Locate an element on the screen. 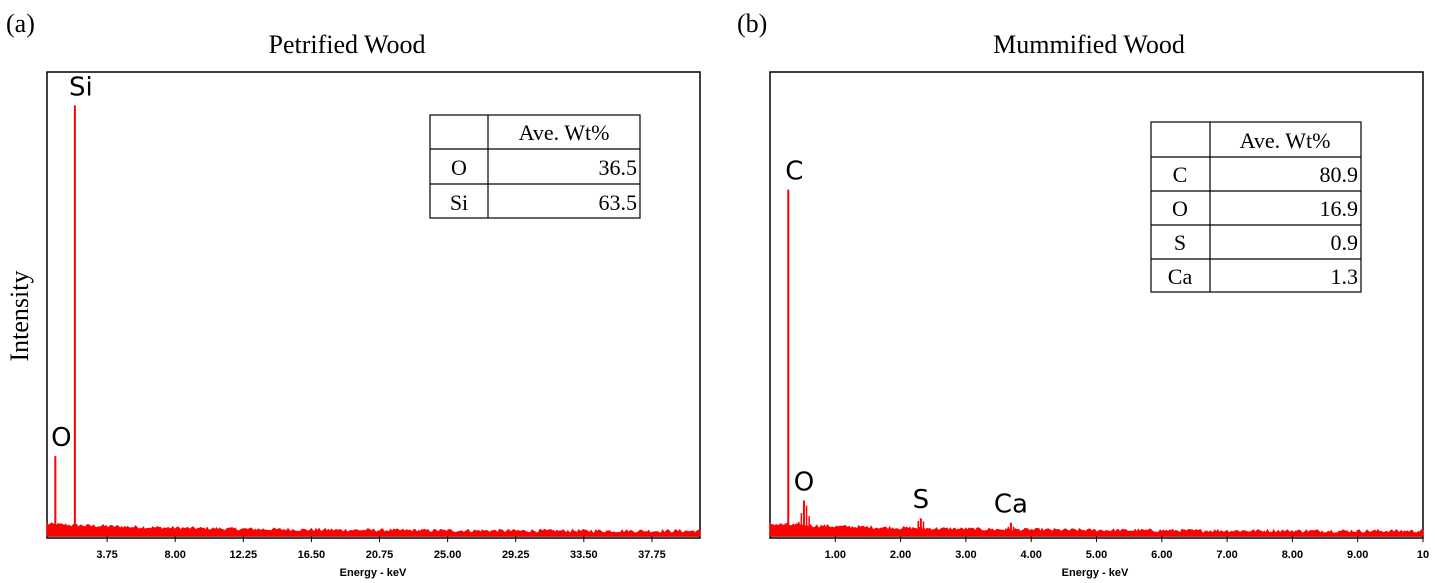  x-tick-label: 1.00 is located at coordinates (835, 555).